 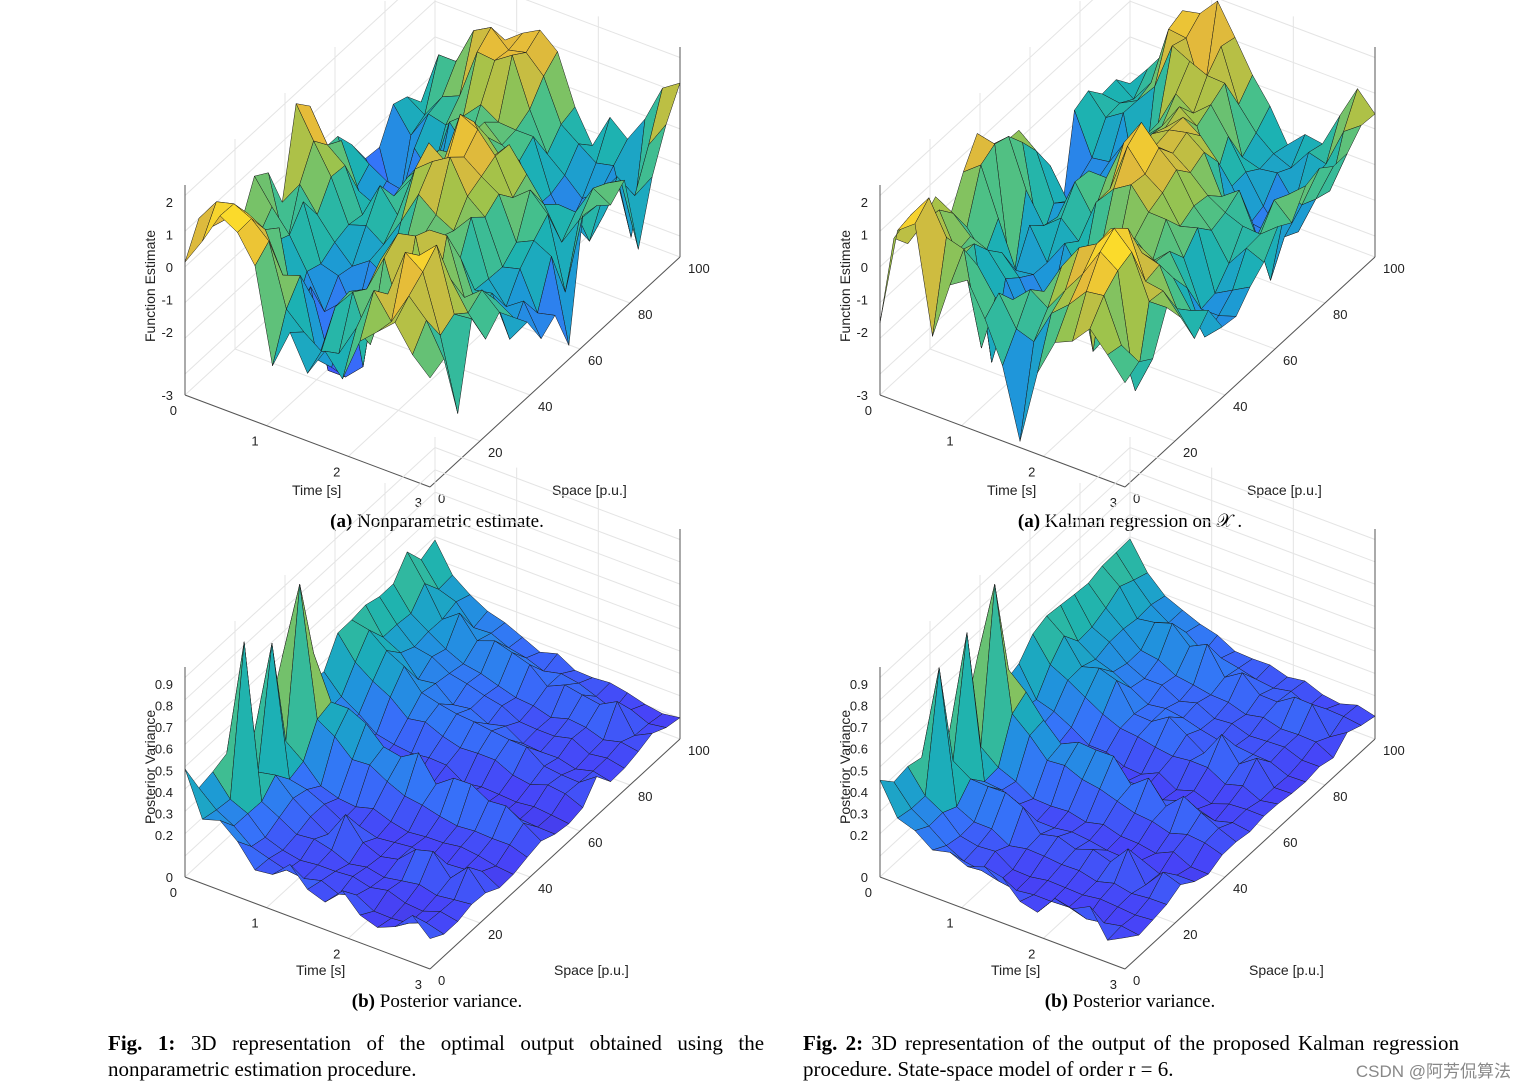 What do you see at coordinates (1240, 406) in the screenshot?
I see `y-tick-label: 40` at bounding box center [1240, 406].